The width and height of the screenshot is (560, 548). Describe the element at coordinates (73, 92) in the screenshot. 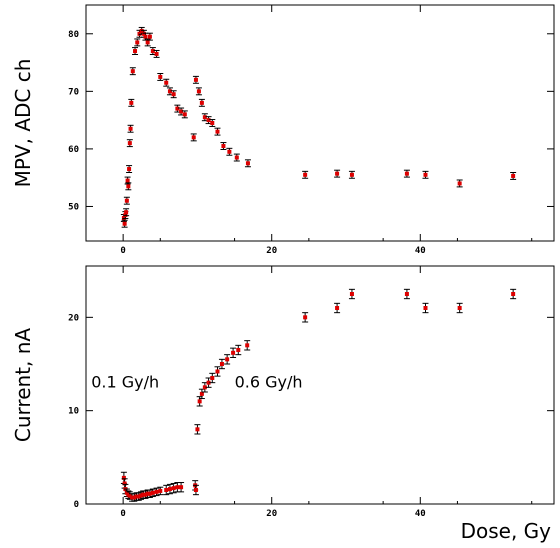

I see `mpv-y-tick-label: 70` at that location.